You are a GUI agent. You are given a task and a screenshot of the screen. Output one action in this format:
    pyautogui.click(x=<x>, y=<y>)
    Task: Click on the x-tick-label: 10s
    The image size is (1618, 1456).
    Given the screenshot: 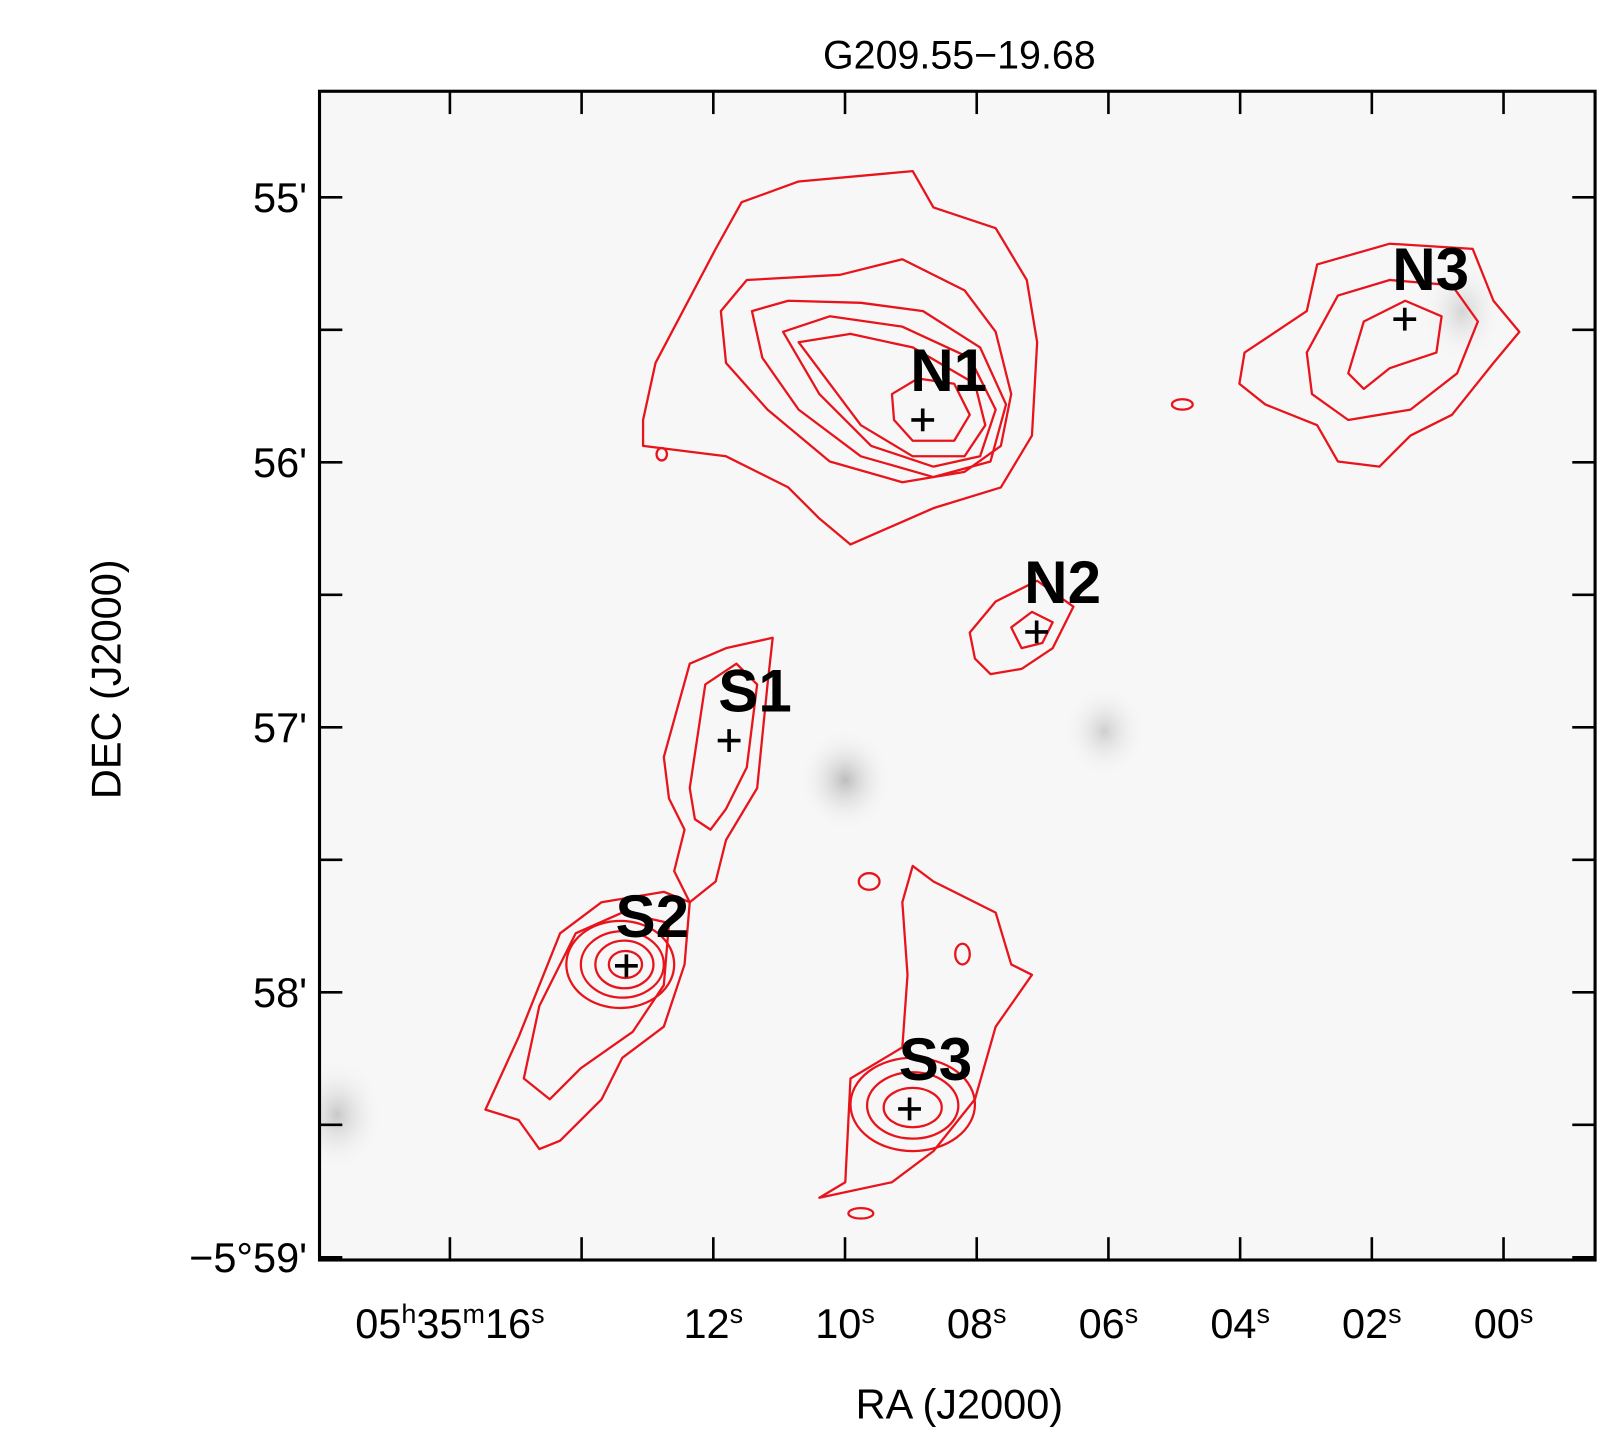 What is the action you would take?
    pyautogui.click(x=845, y=1323)
    